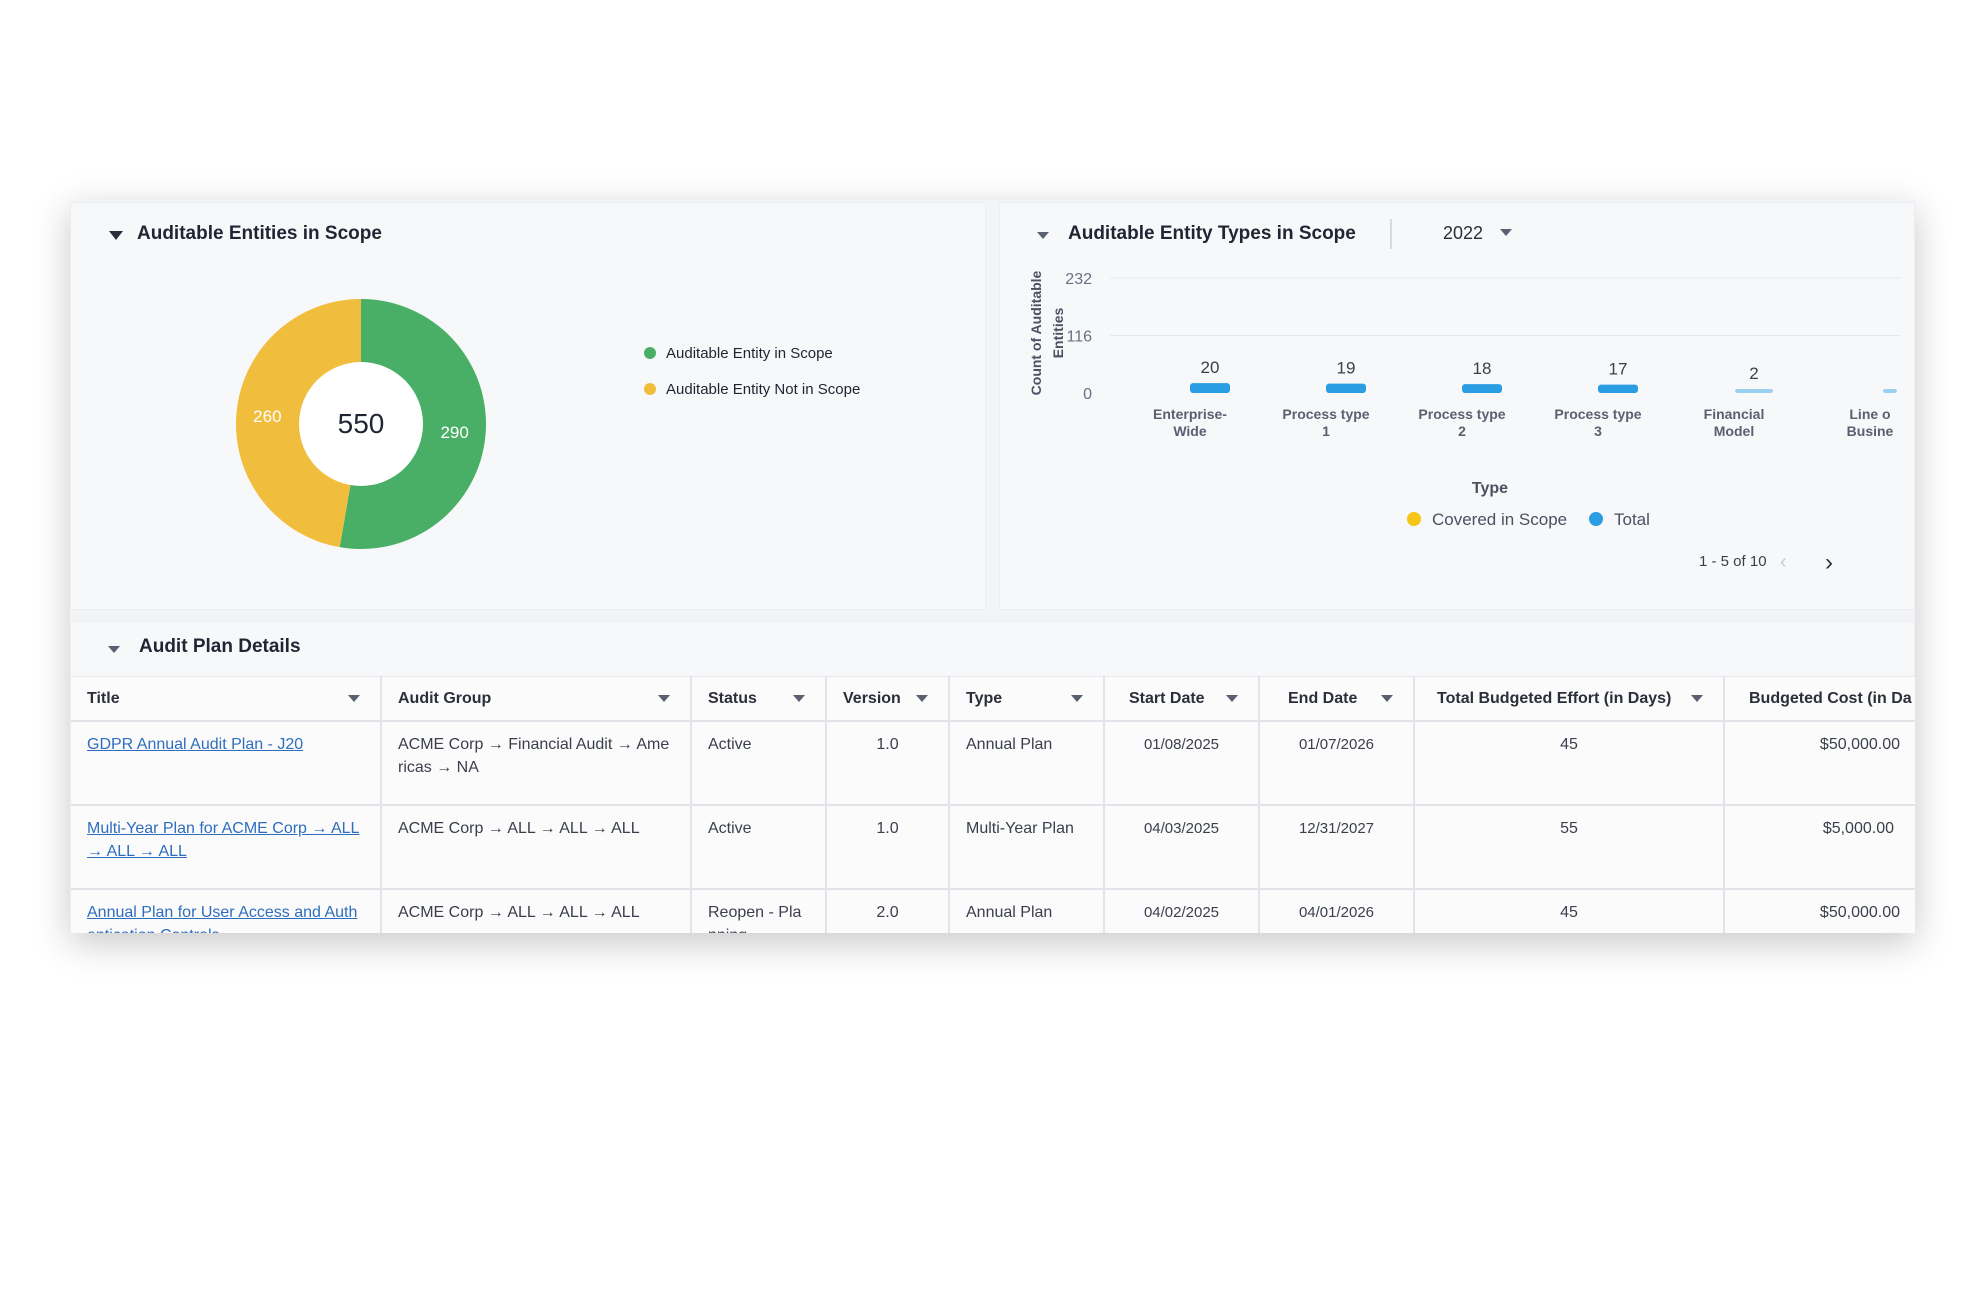 This screenshot has width=1975, height=1313. What do you see at coordinates (1783, 562) in the screenshot?
I see `chevron-left-icon: ‹` at bounding box center [1783, 562].